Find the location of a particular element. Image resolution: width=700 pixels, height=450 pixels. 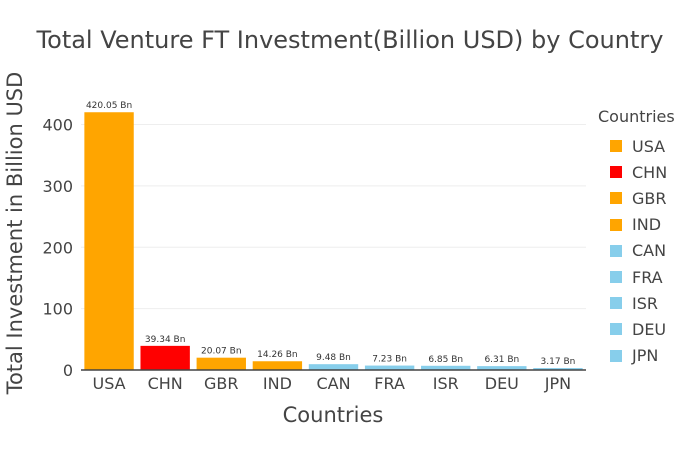

data-label: 14.26 Bn is located at coordinates (277, 355).